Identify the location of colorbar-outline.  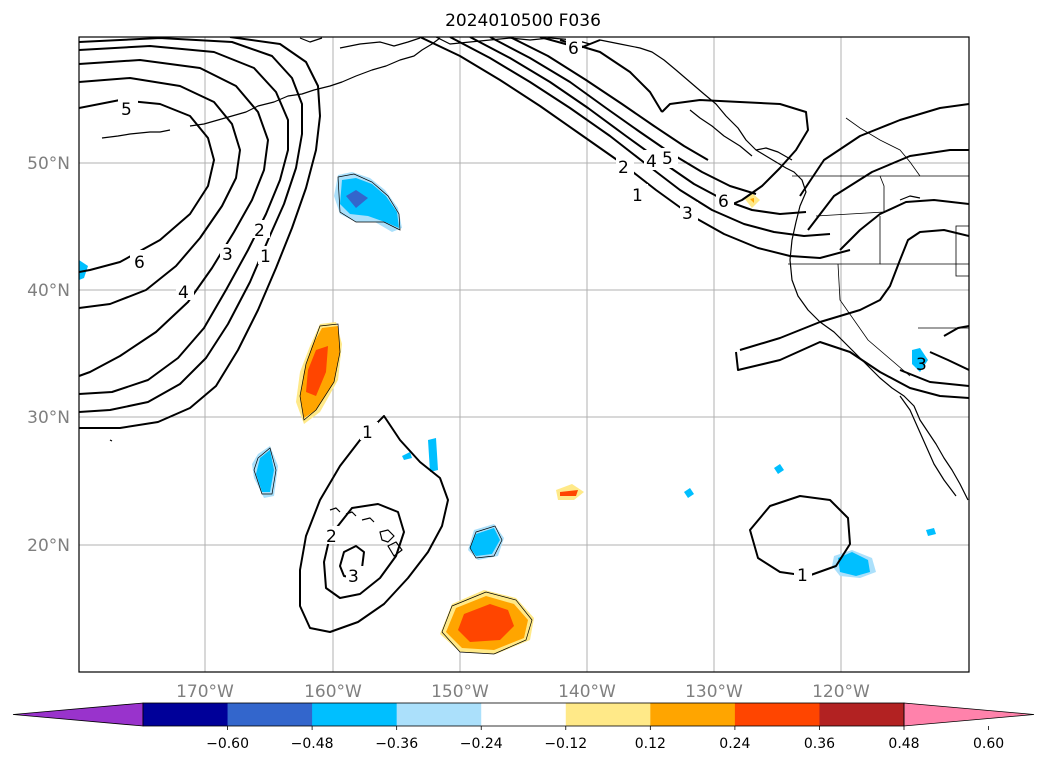
(523, 714).